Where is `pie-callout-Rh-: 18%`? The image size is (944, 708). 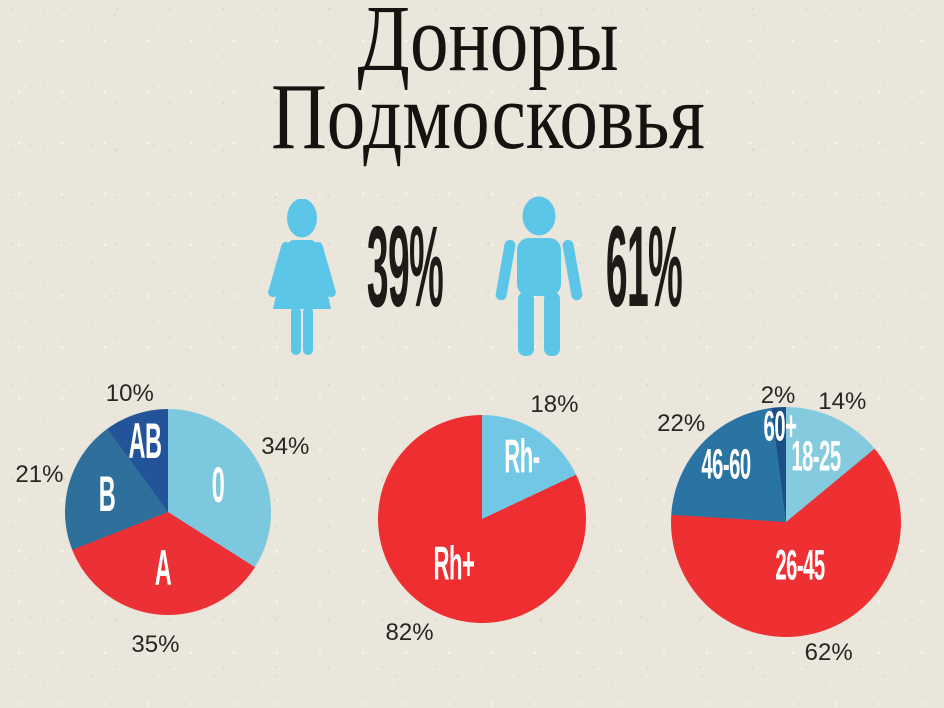 pie-callout-Rh-: 18% is located at coordinates (554, 404).